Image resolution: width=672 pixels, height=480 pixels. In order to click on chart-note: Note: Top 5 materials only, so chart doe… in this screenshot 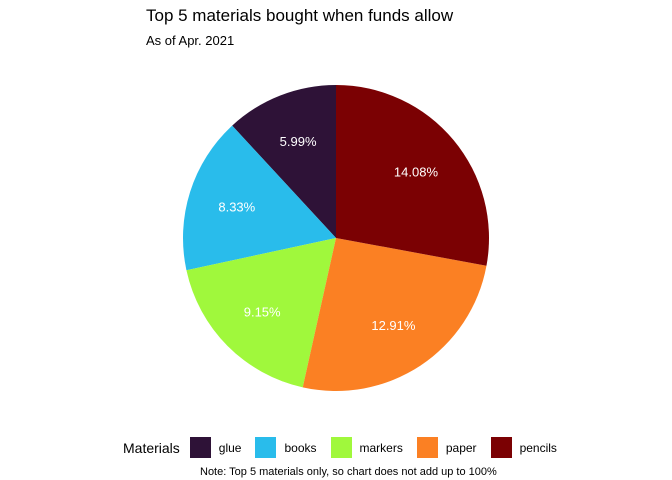, I will do `click(348, 472)`.